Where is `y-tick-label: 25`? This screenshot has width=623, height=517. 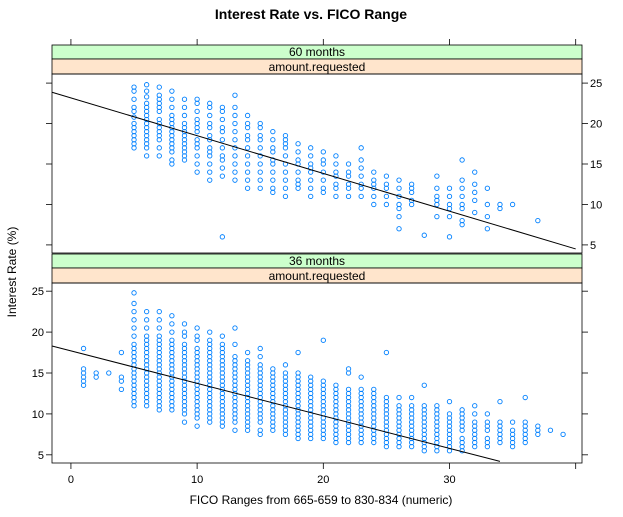 y-tick-label: 25 is located at coordinates (596, 84).